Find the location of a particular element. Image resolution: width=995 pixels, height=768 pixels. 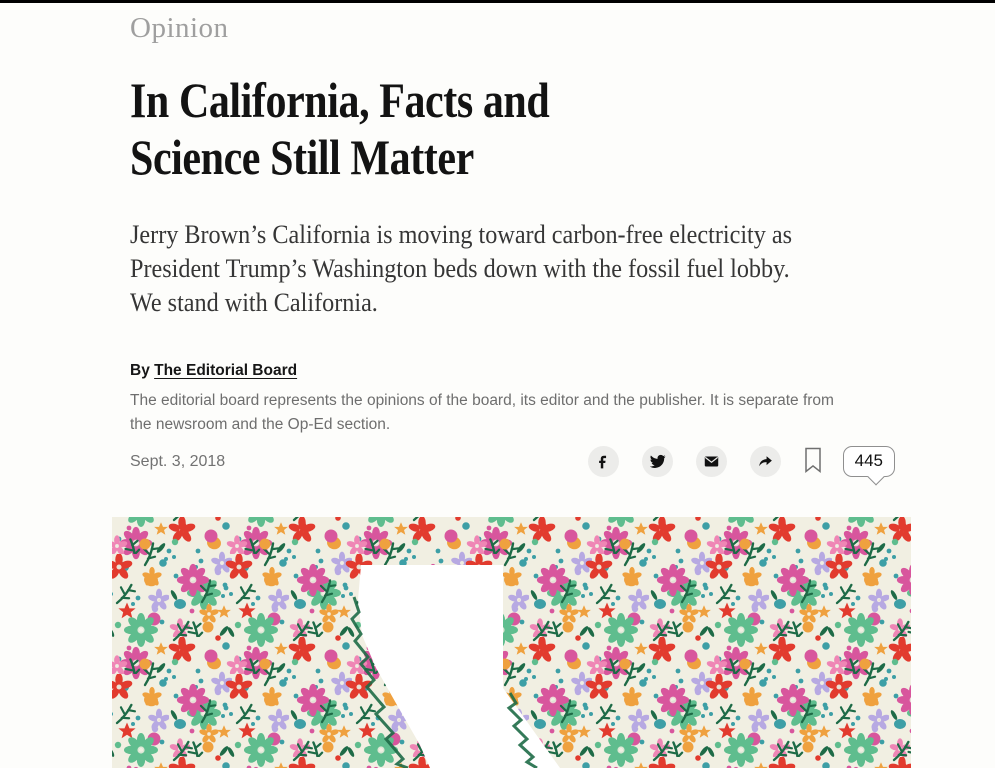

meta-row: Sept. 3, 2018 445 is located at coordinates (520, 461).